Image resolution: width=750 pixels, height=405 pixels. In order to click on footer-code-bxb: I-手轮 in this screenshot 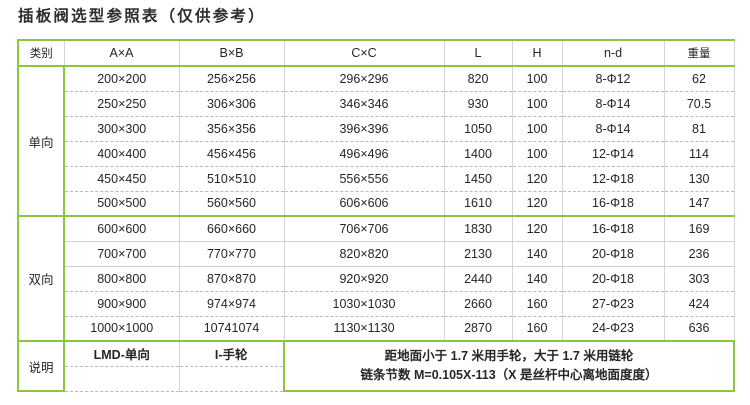, I will do `click(232, 353)`.